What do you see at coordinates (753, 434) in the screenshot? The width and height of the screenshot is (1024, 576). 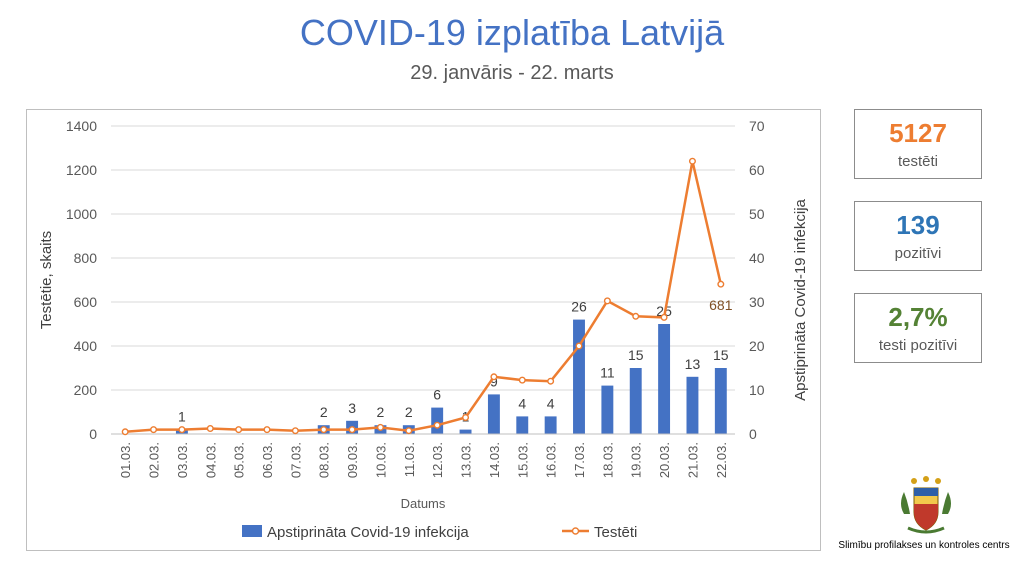 I see `y2-tick-label: 0` at bounding box center [753, 434].